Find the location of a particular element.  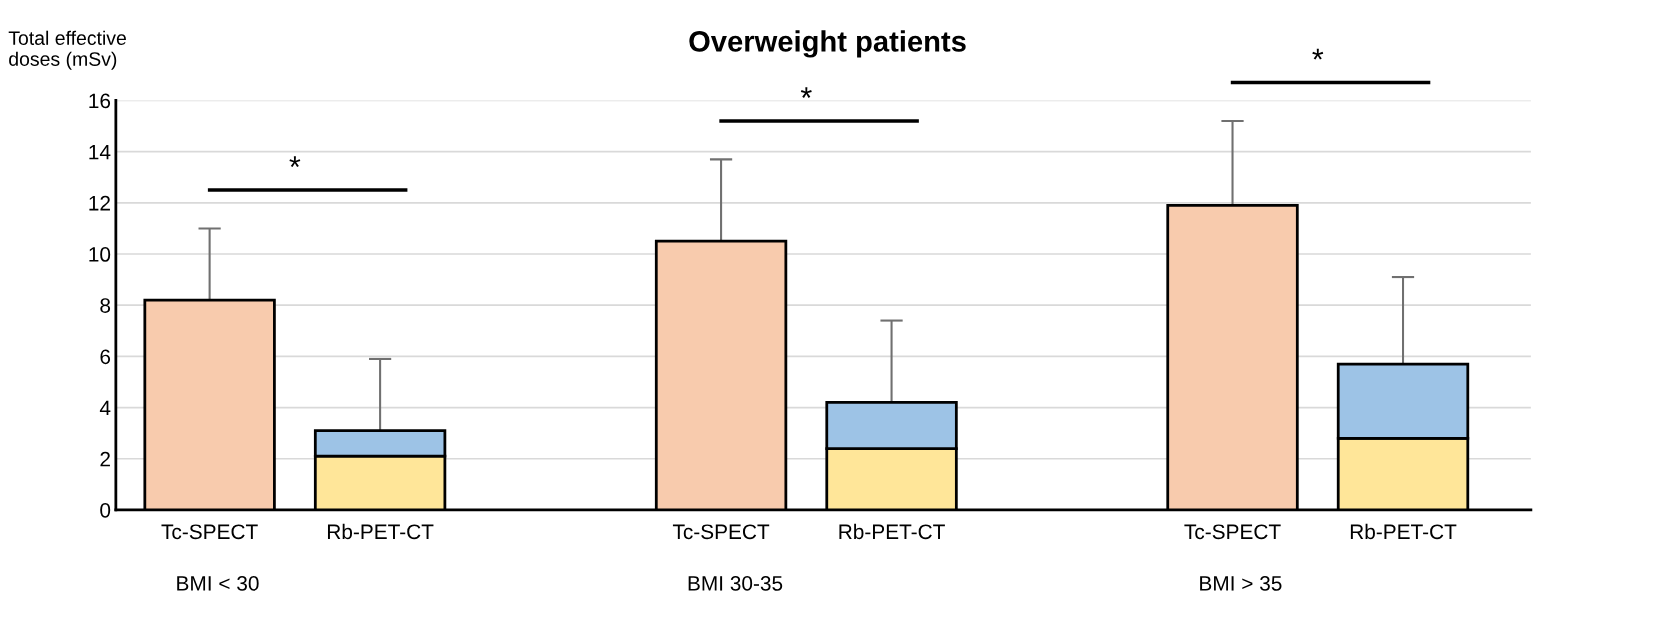

y-tick-label: 12 is located at coordinates (99, 203).